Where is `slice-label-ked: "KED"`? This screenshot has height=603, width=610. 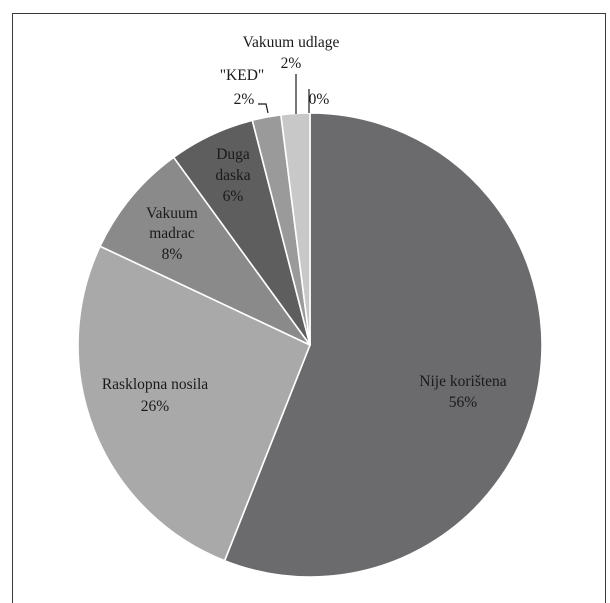 slice-label-ked: "KED" is located at coordinates (242, 75).